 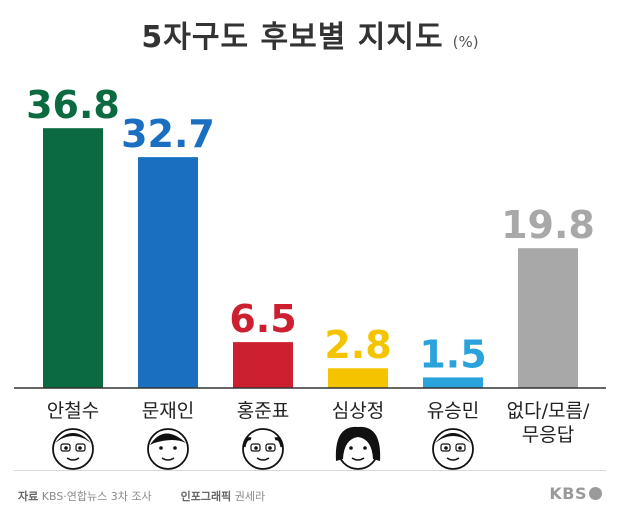 I want to click on broadcaster-logo: KBS, so click(x=575, y=493).